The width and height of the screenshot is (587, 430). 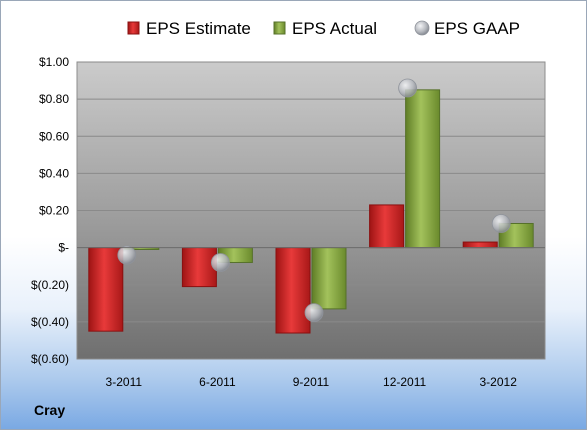 I want to click on y-tick-label: $0.80, so click(x=54, y=99).